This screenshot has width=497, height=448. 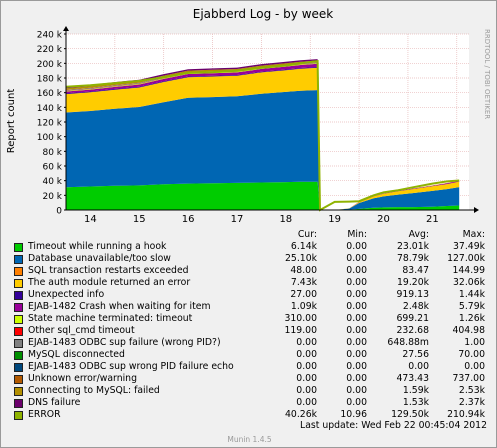 I want to click on y-tick-label: 60 k, so click(x=52, y=168).